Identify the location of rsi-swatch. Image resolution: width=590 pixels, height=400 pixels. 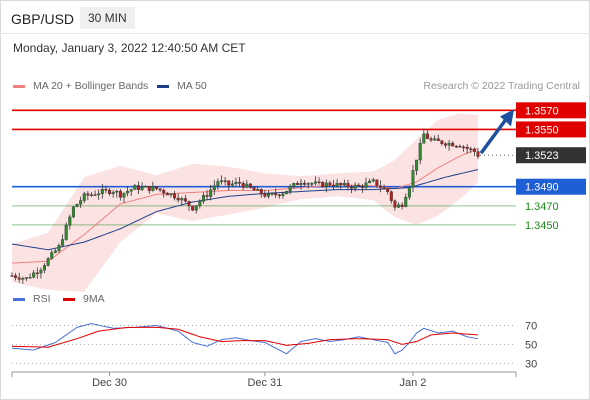
(19, 299).